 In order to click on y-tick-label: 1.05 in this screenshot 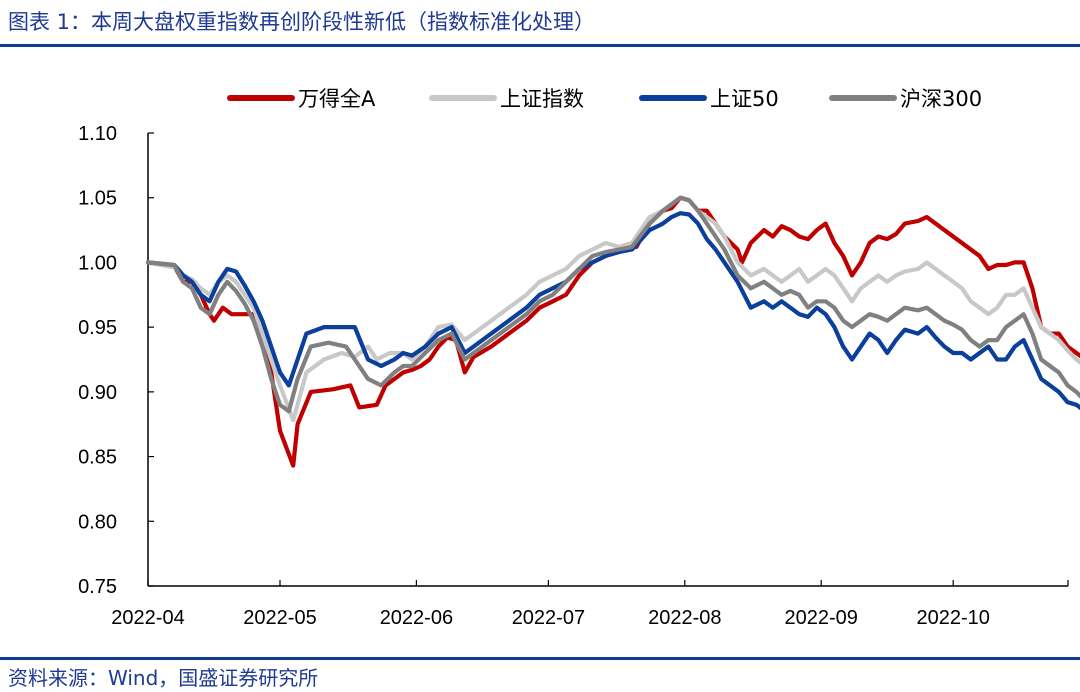, I will do `click(97, 199)`.